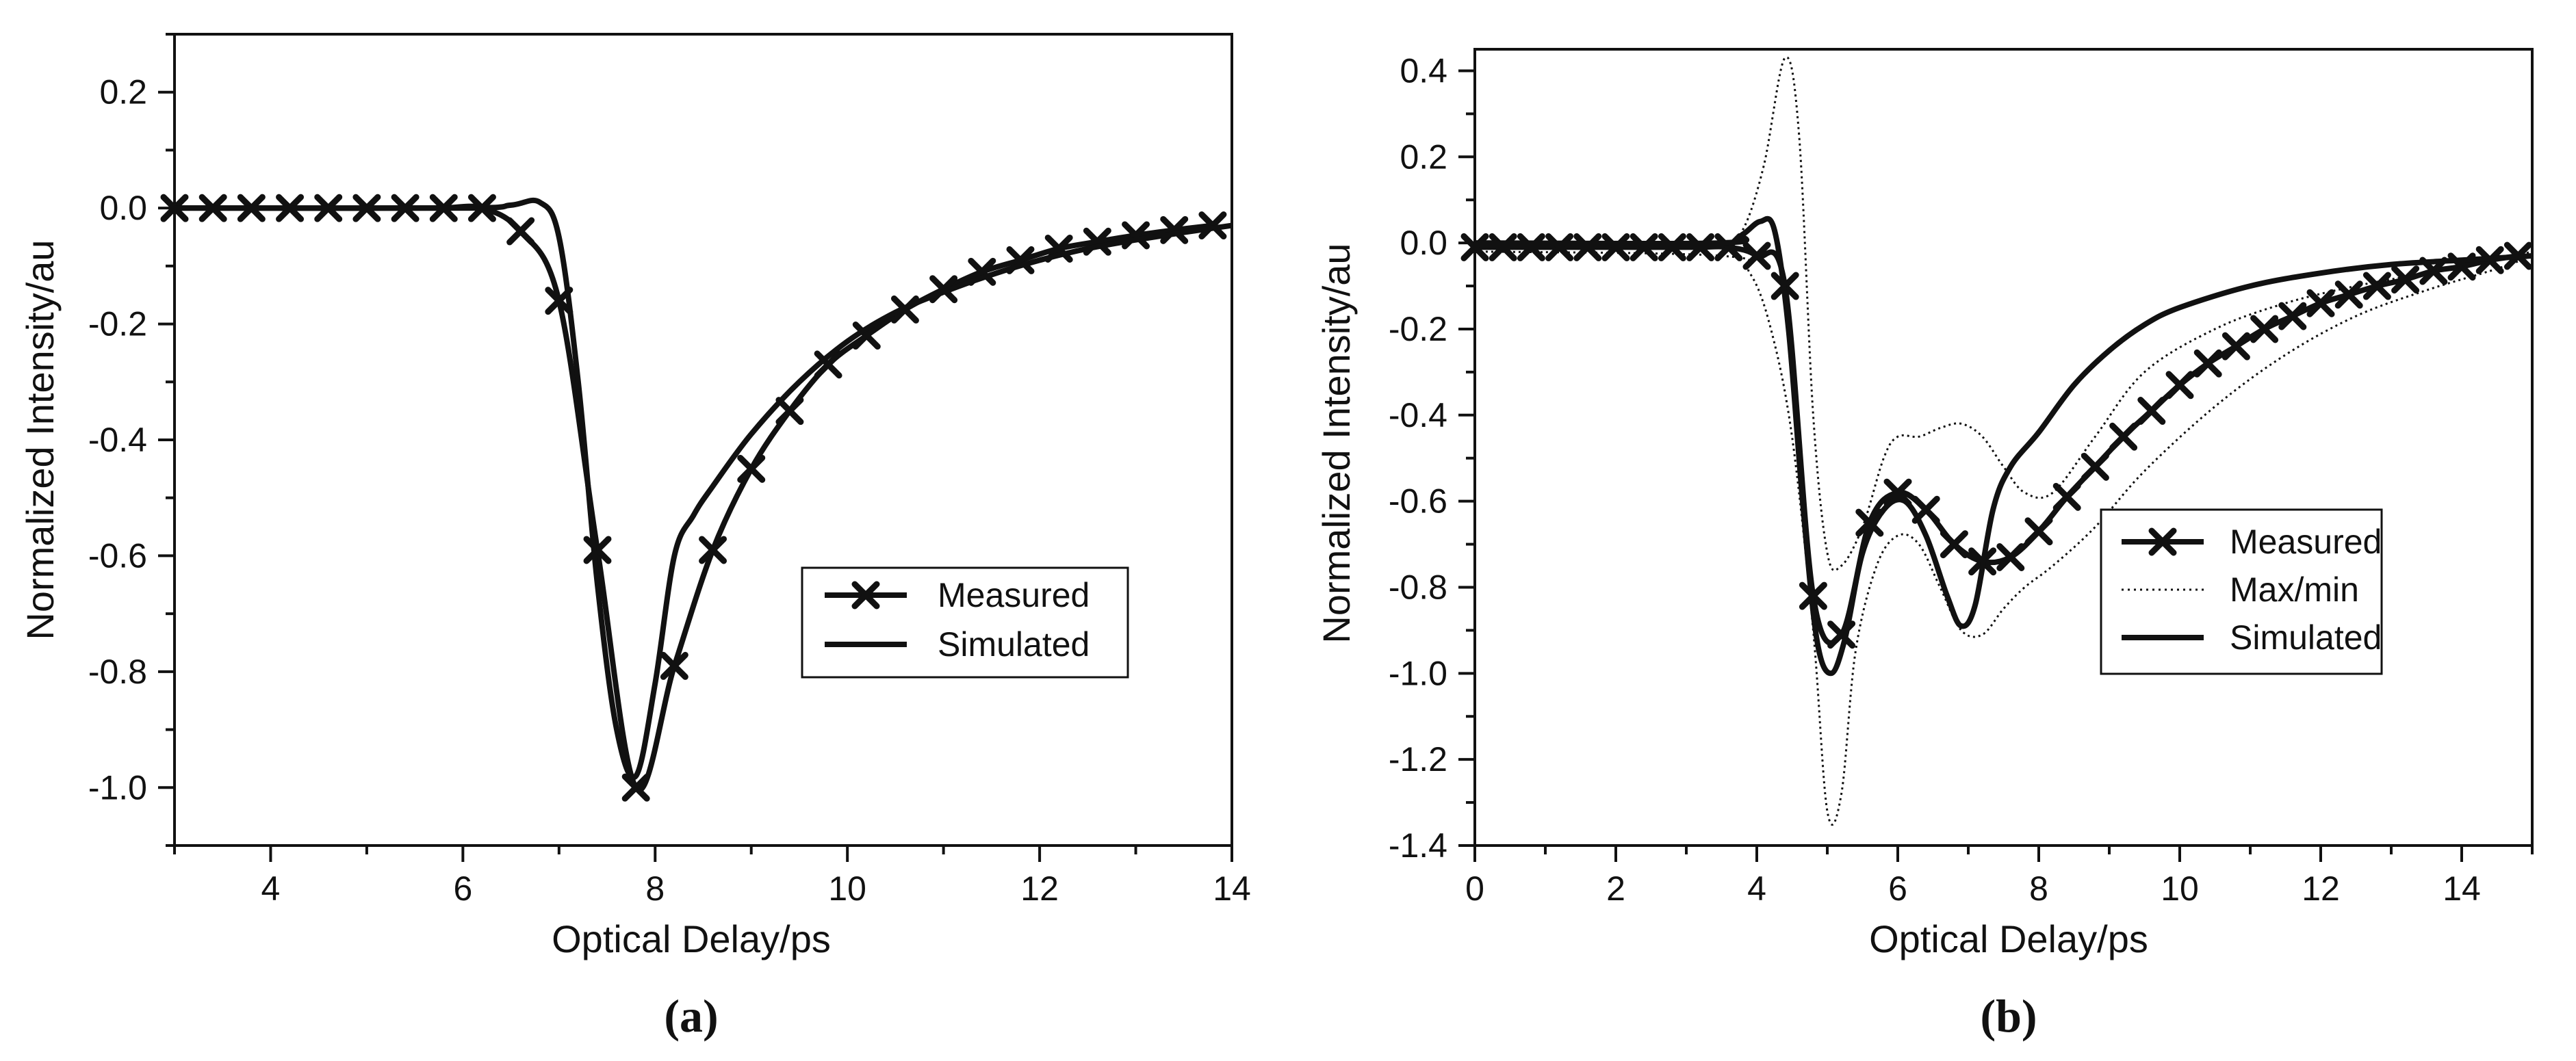 The height and width of the screenshot is (1061, 2576). Describe the element at coordinates (691, 1016) in the screenshot. I see `panel-label-a: (a)` at that location.